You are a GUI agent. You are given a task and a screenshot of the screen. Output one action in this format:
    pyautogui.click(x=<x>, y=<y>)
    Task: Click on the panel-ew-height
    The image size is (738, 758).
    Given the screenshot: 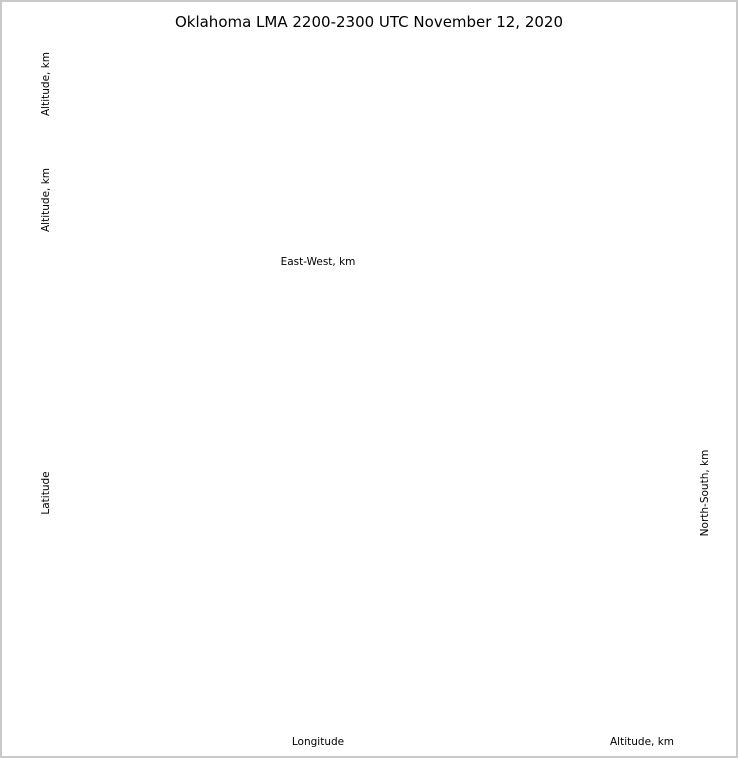 What is the action you would take?
    pyautogui.click(x=318, y=200)
    